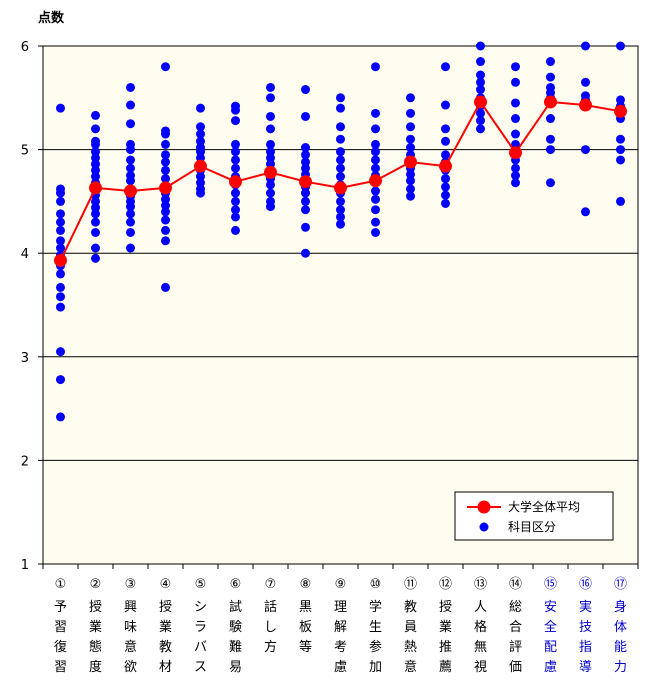  I want to click on category-char-13-2: 評, so click(515, 647).